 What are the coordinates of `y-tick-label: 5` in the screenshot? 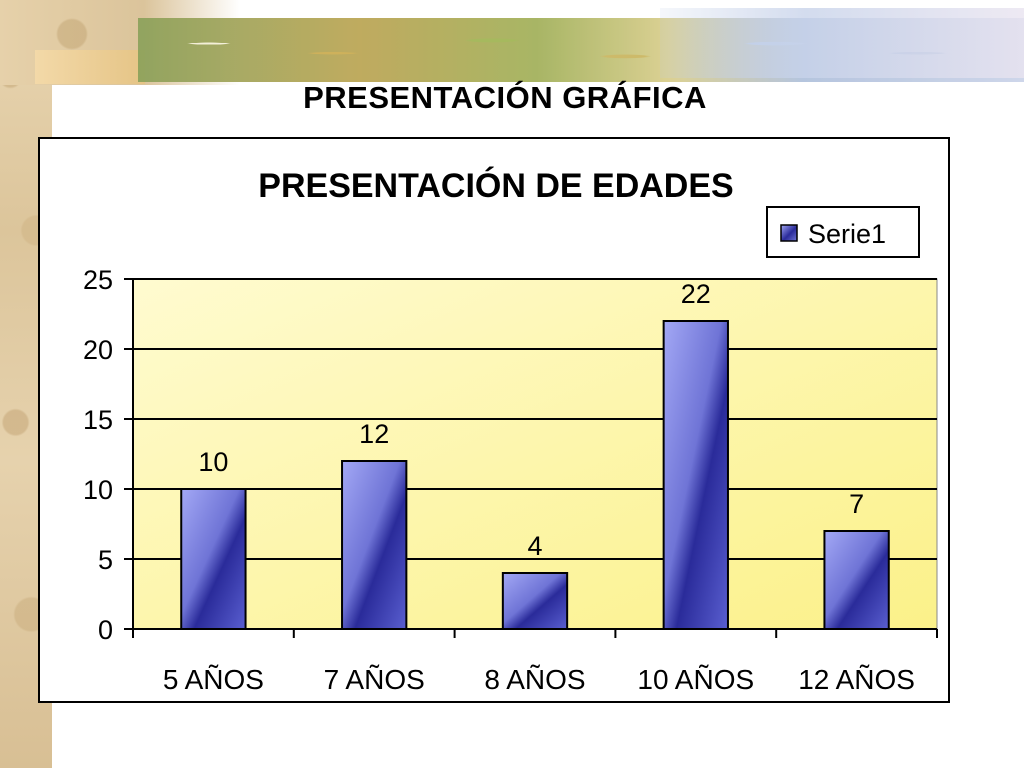 It's located at (105, 560).